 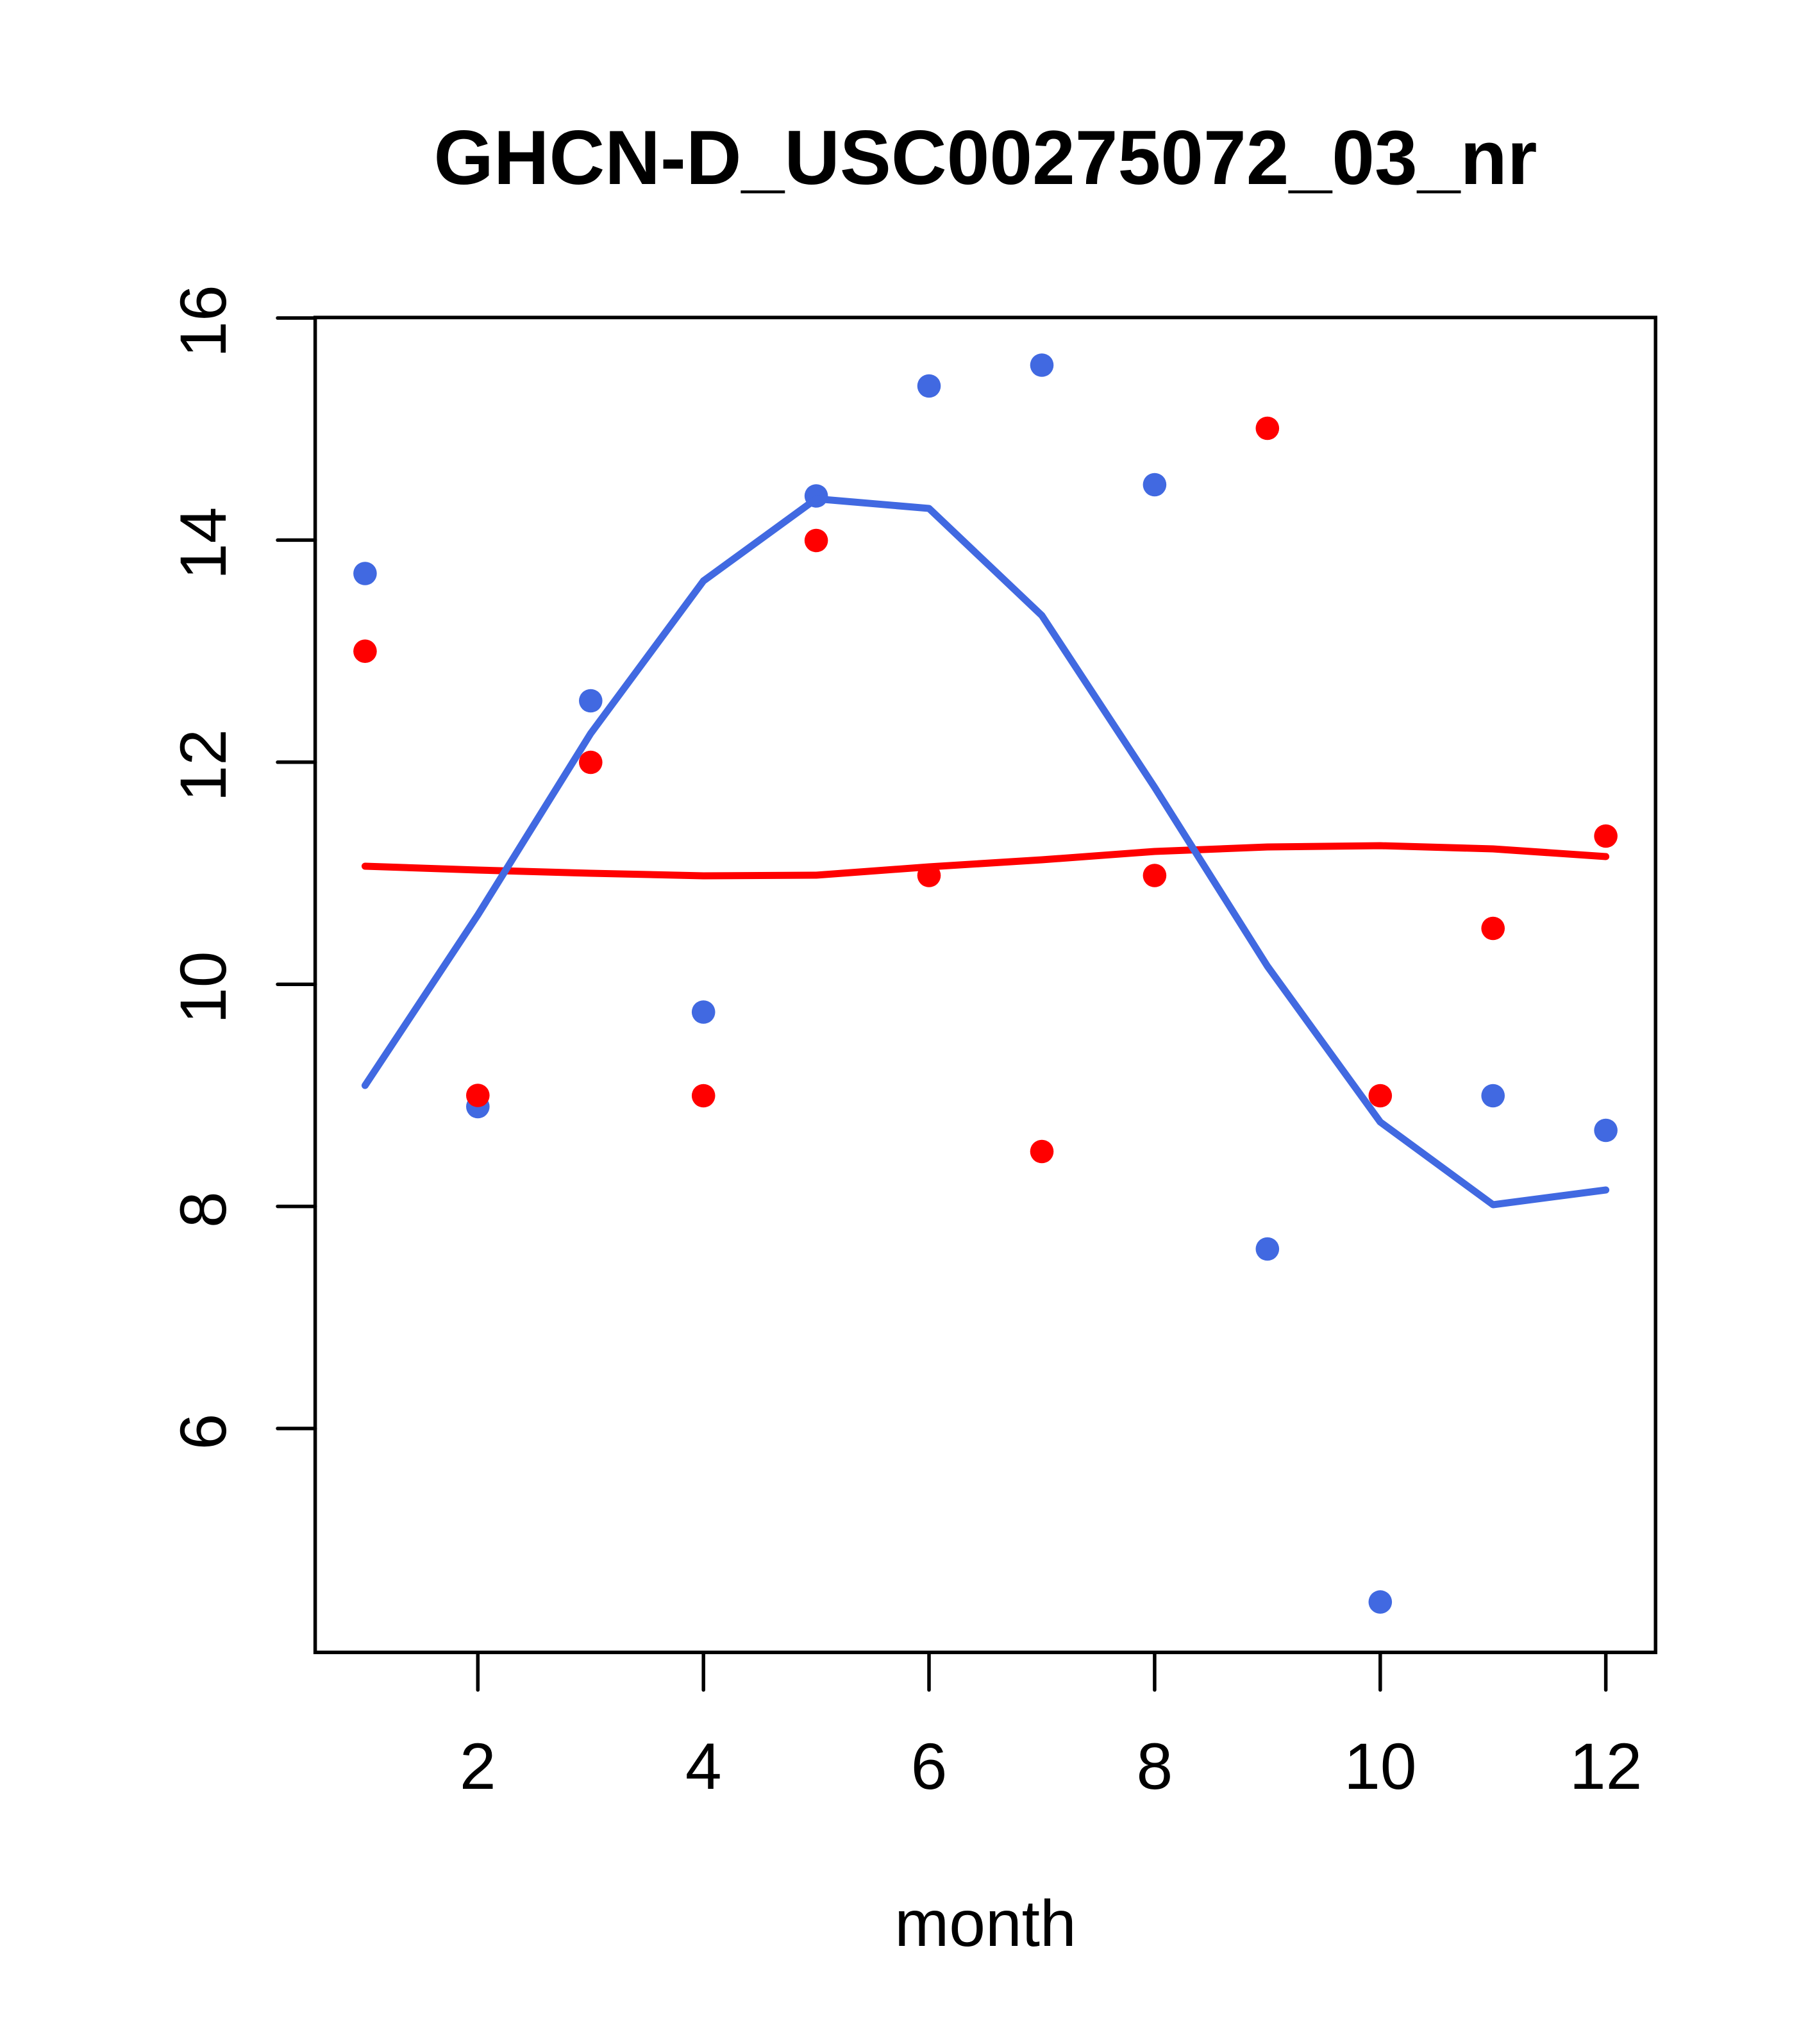 I want to click on svg-text: GHCN-D_USC00275072_03_nr, so click(x=986, y=158).